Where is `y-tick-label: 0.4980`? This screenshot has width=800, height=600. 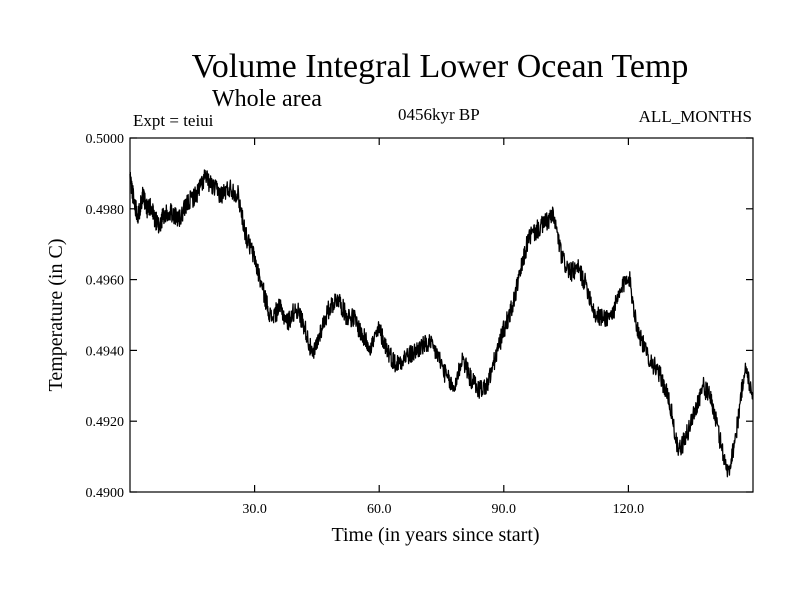
y-tick-label: 0.4980 is located at coordinates (105, 210).